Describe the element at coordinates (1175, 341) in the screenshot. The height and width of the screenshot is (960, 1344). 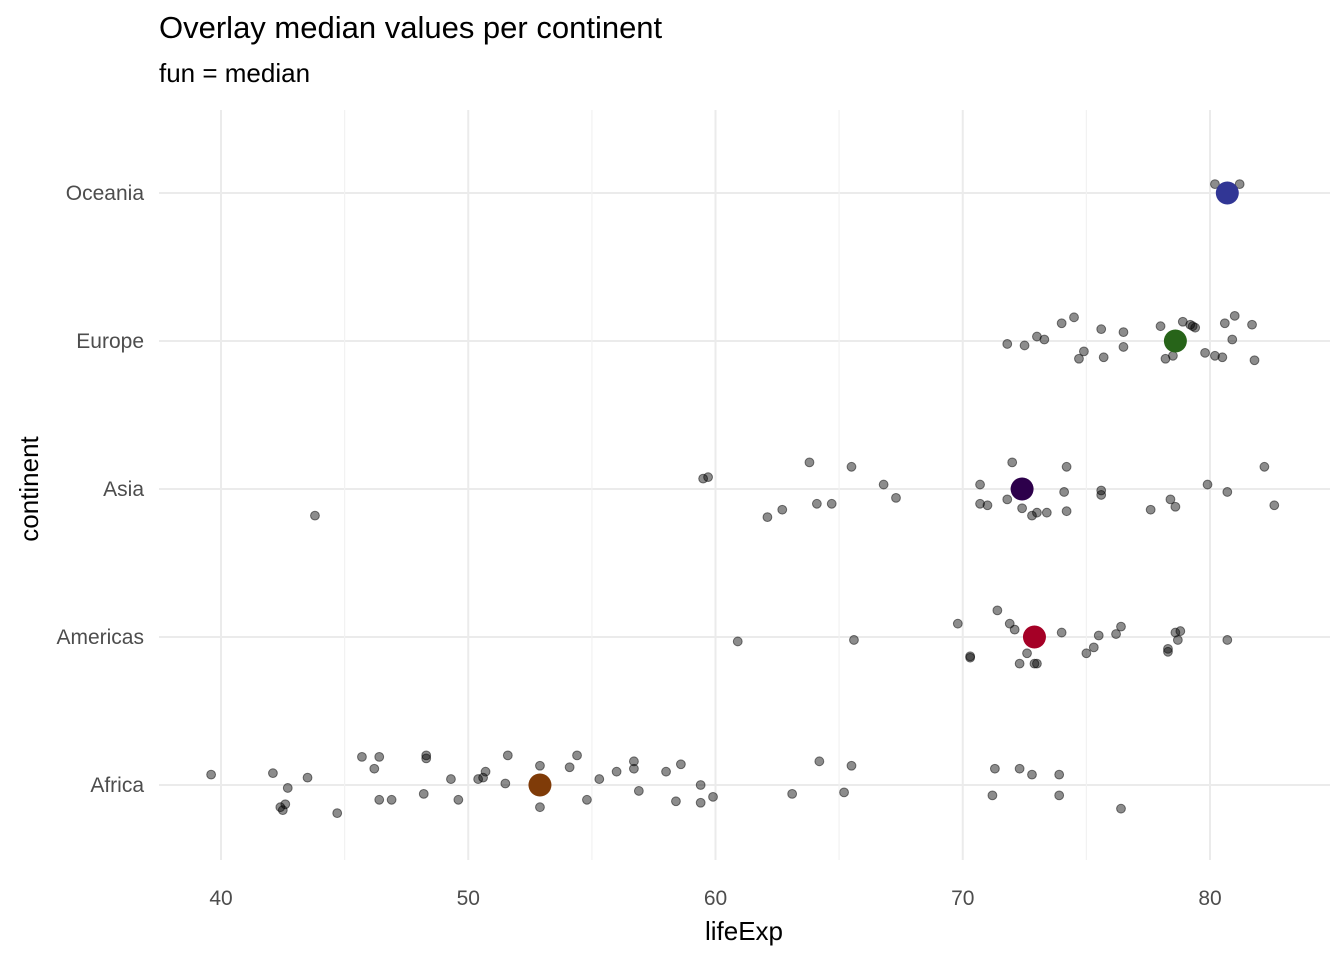
I see `median-point-europe` at that location.